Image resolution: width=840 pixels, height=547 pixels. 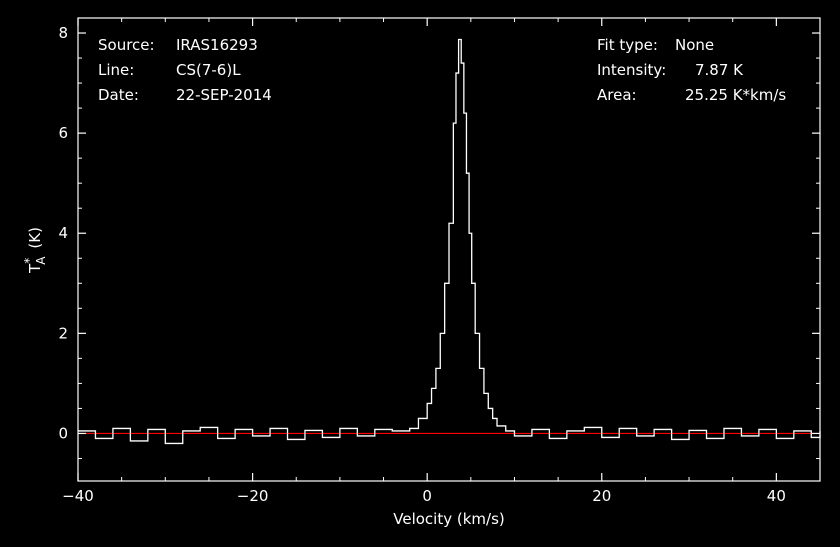 What do you see at coordinates (63, 433) in the screenshot?
I see `y-tick-label: 0` at bounding box center [63, 433].